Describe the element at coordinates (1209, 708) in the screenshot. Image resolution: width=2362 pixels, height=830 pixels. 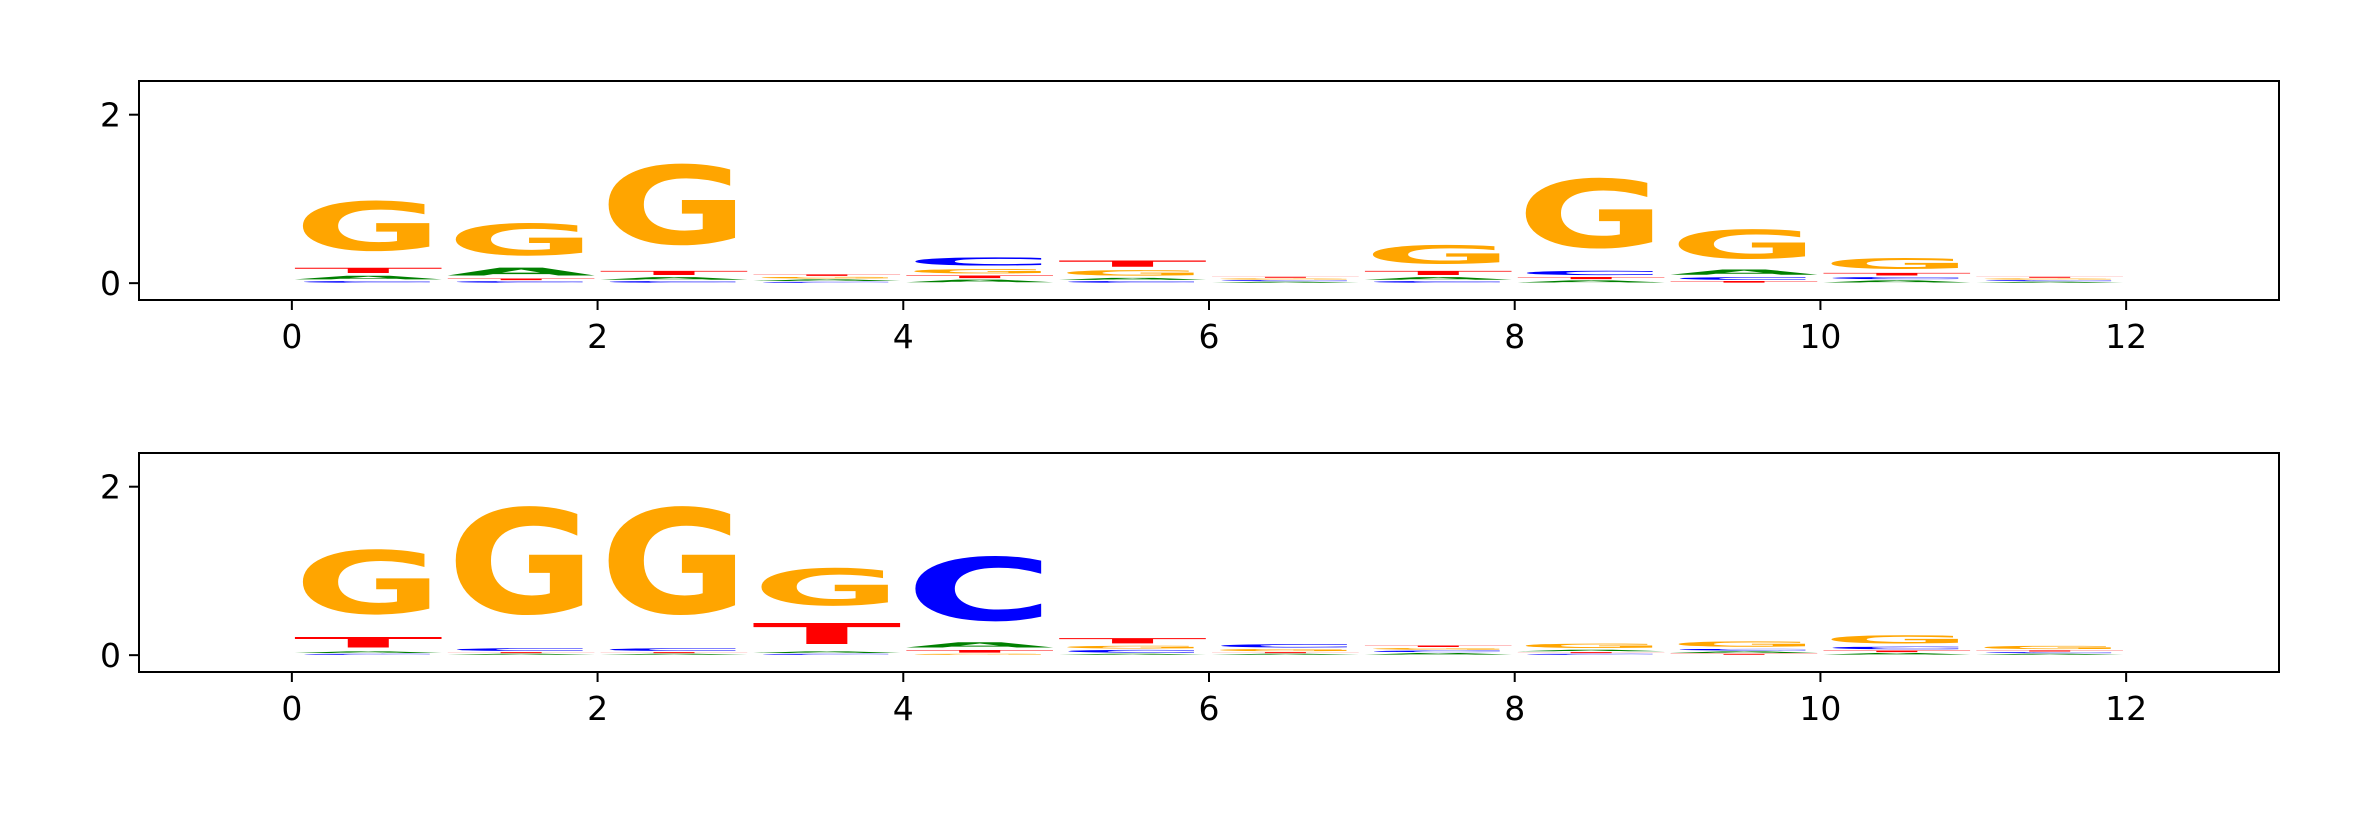
I see `x-tick-label: 6` at that location.